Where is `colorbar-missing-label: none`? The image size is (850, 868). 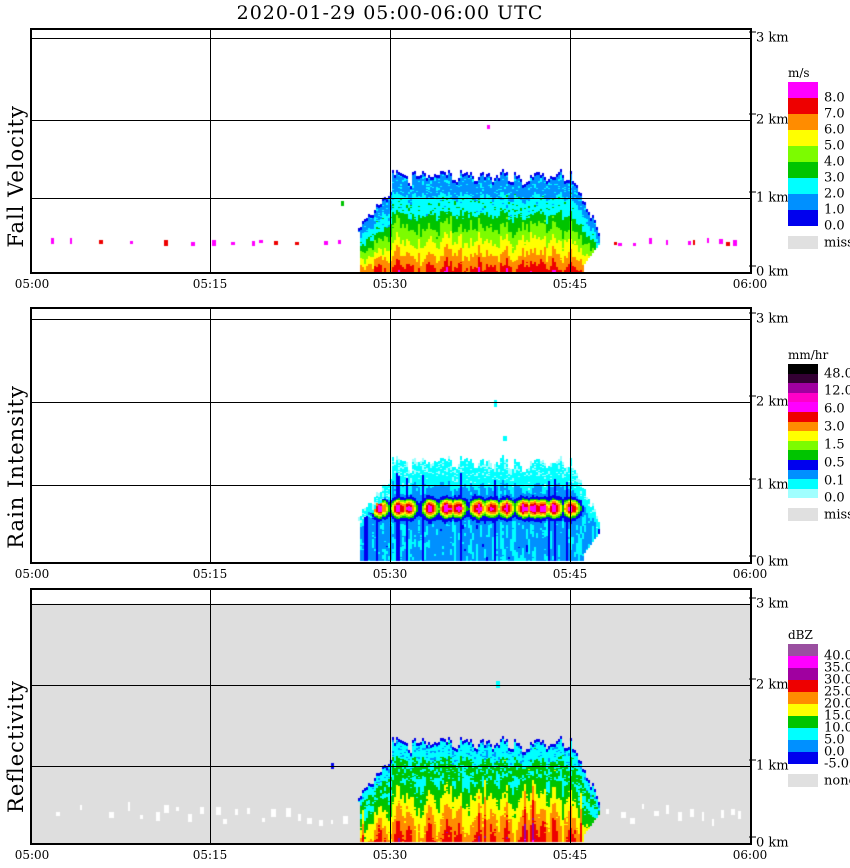
colorbar-missing-label: none is located at coordinates (837, 781).